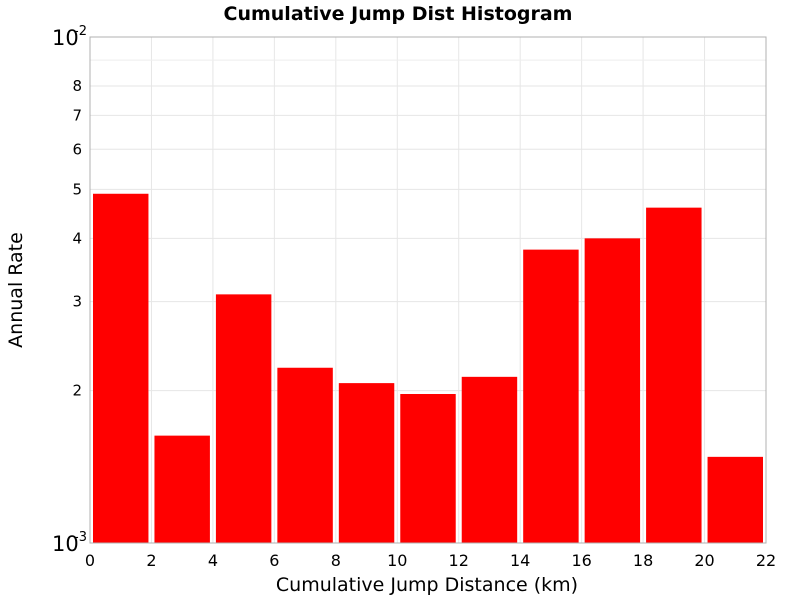 This screenshot has width=800, height=600. What do you see at coordinates (151, 560) in the screenshot?
I see `x-tick-label: 2` at bounding box center [151, 560].